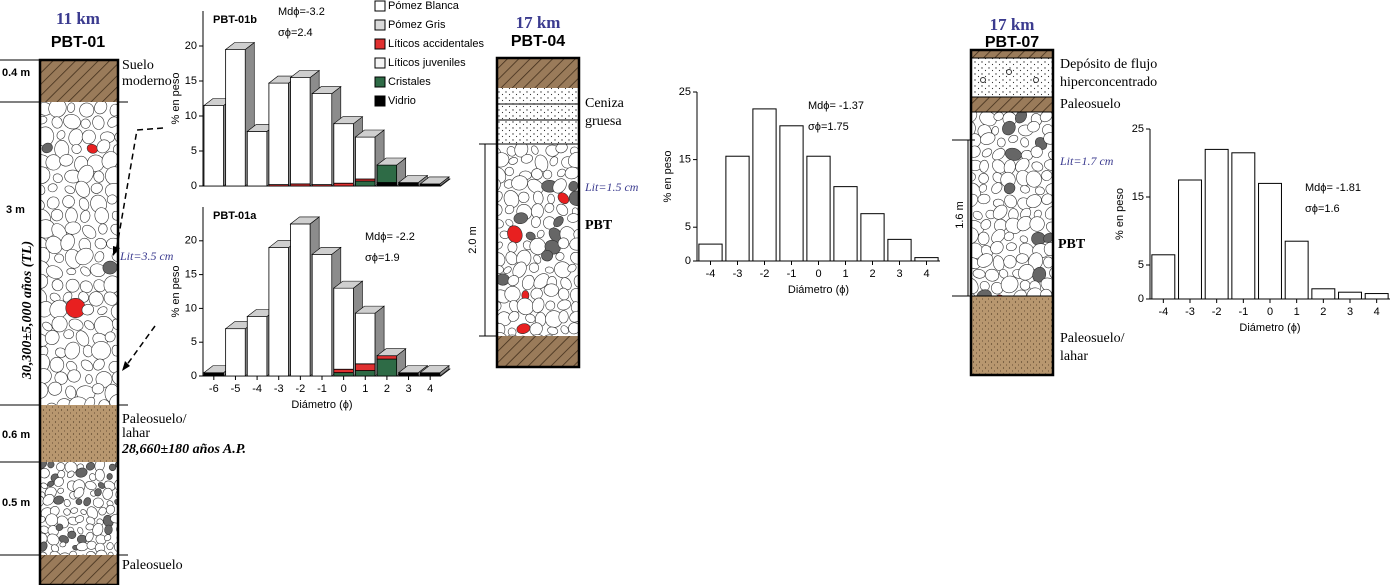 The height and width of the screenshot is (585, 1390). What do you see at coordinates (417, 25) in the screenshot?
I see `legend-label: Pómez Gris` at bounding box center [417, 25].